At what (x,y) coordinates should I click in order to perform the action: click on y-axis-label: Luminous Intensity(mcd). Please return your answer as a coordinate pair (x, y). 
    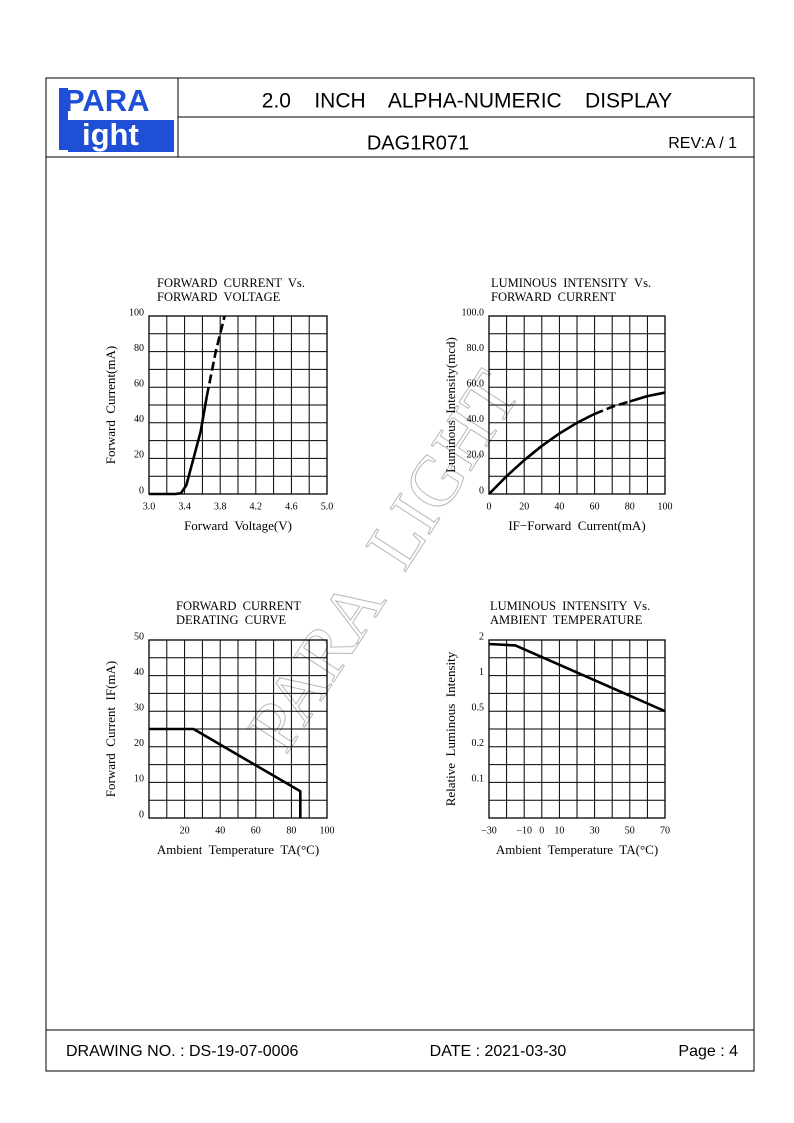
    Looking at the image, I should click on (450, 405).